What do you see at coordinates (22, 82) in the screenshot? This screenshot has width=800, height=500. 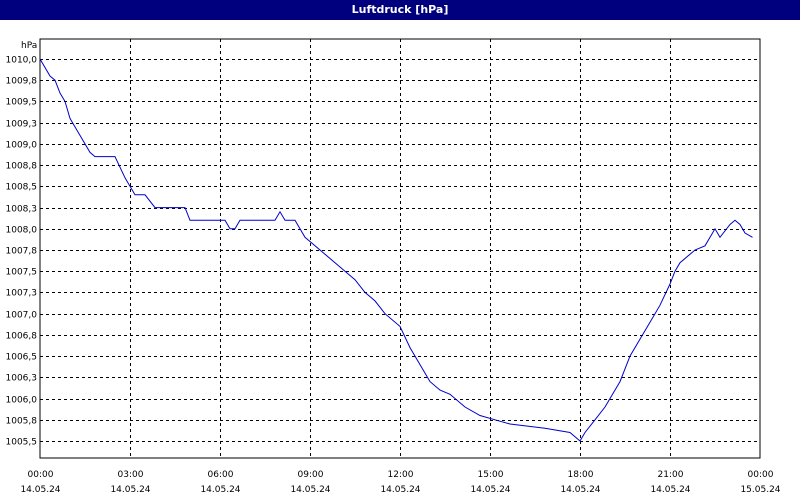 I see `y-tick-label: 1009,8` at bounding box center [22, 82].